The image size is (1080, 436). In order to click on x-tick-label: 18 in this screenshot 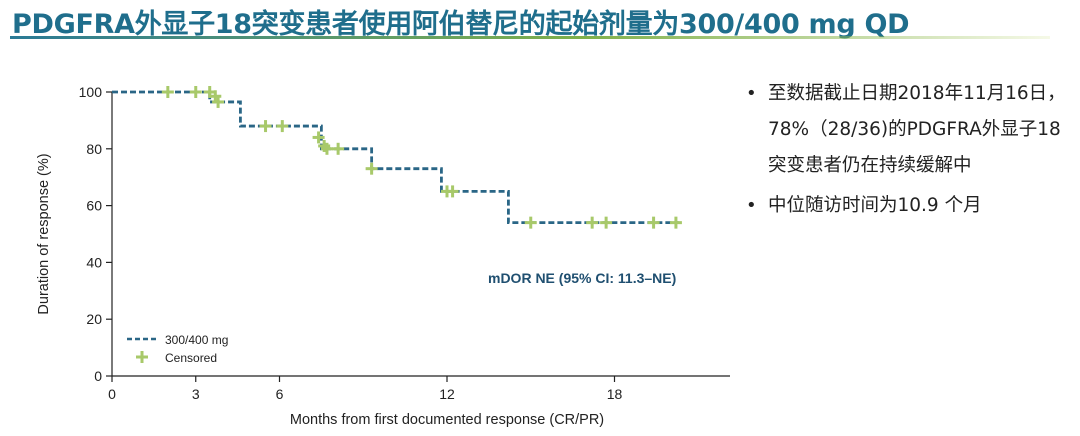, I will do `click(615, 394)`.